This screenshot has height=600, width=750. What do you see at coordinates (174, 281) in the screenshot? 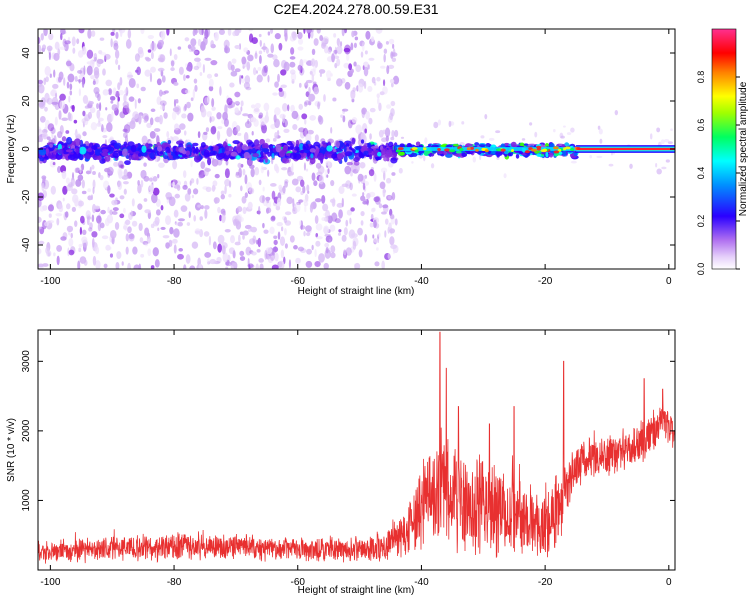
I see `x-tick-label: -80` at bounding box center [174, 281].